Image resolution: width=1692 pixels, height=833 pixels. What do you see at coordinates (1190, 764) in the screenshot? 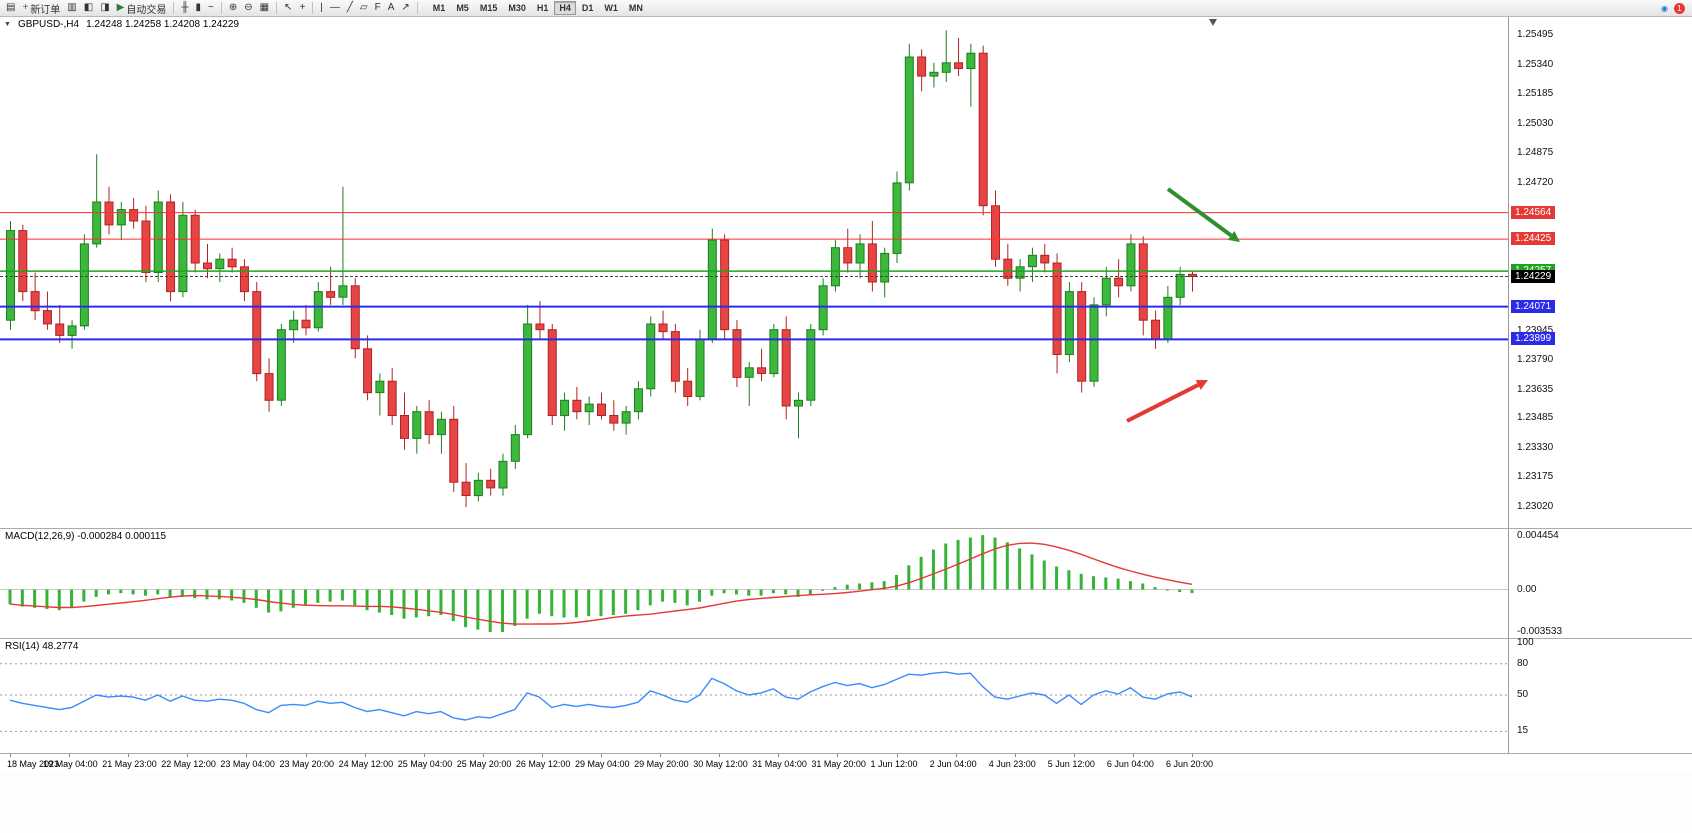
I see `time-label: 6 Jun 20:00` at bounding box center [1190, 764].